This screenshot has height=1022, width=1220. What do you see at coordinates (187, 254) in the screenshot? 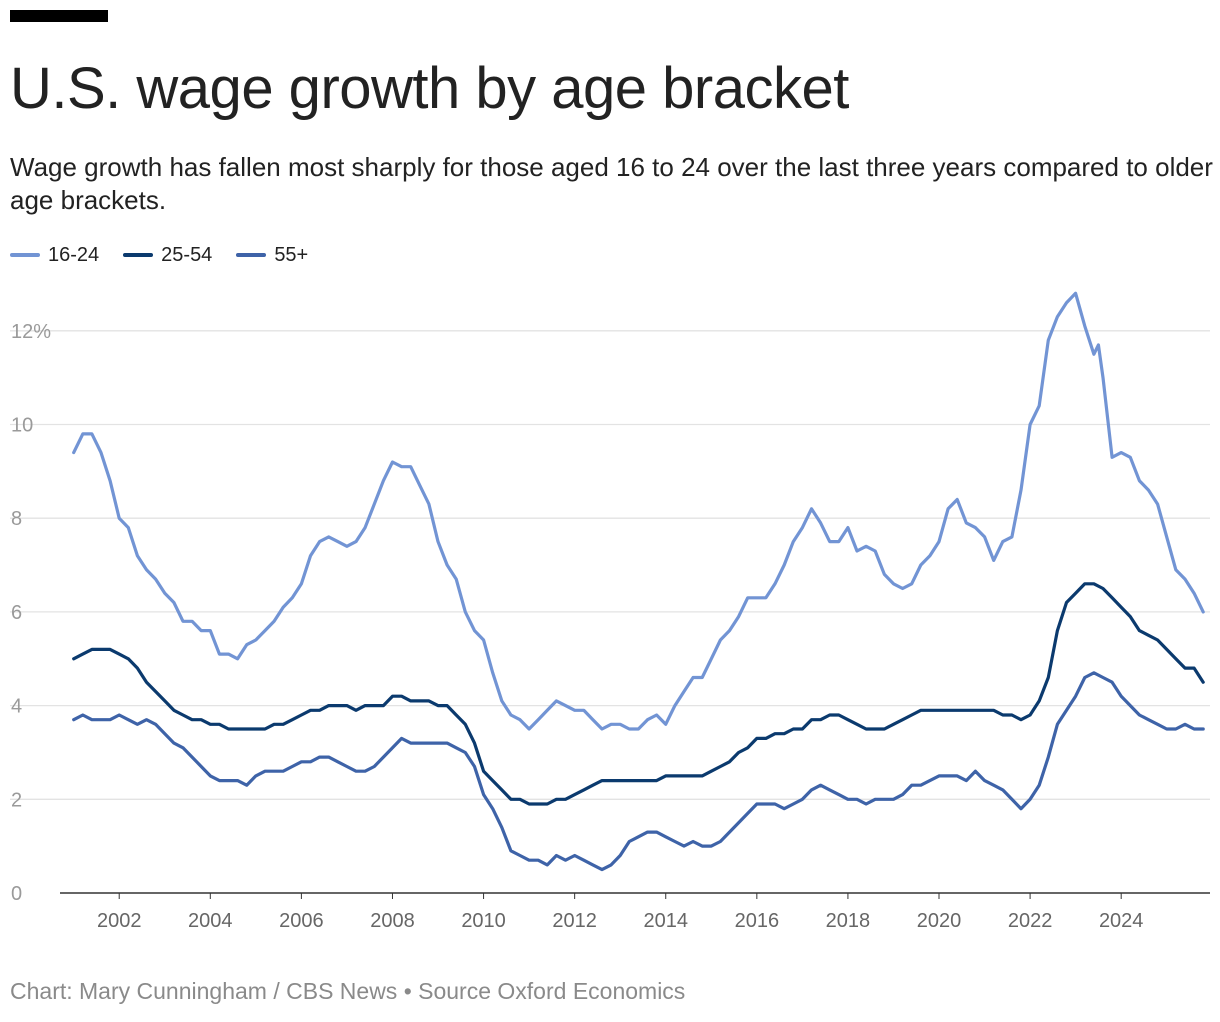
I see `legend-label-25-54: 25-54` at bounding box center [187, 254].